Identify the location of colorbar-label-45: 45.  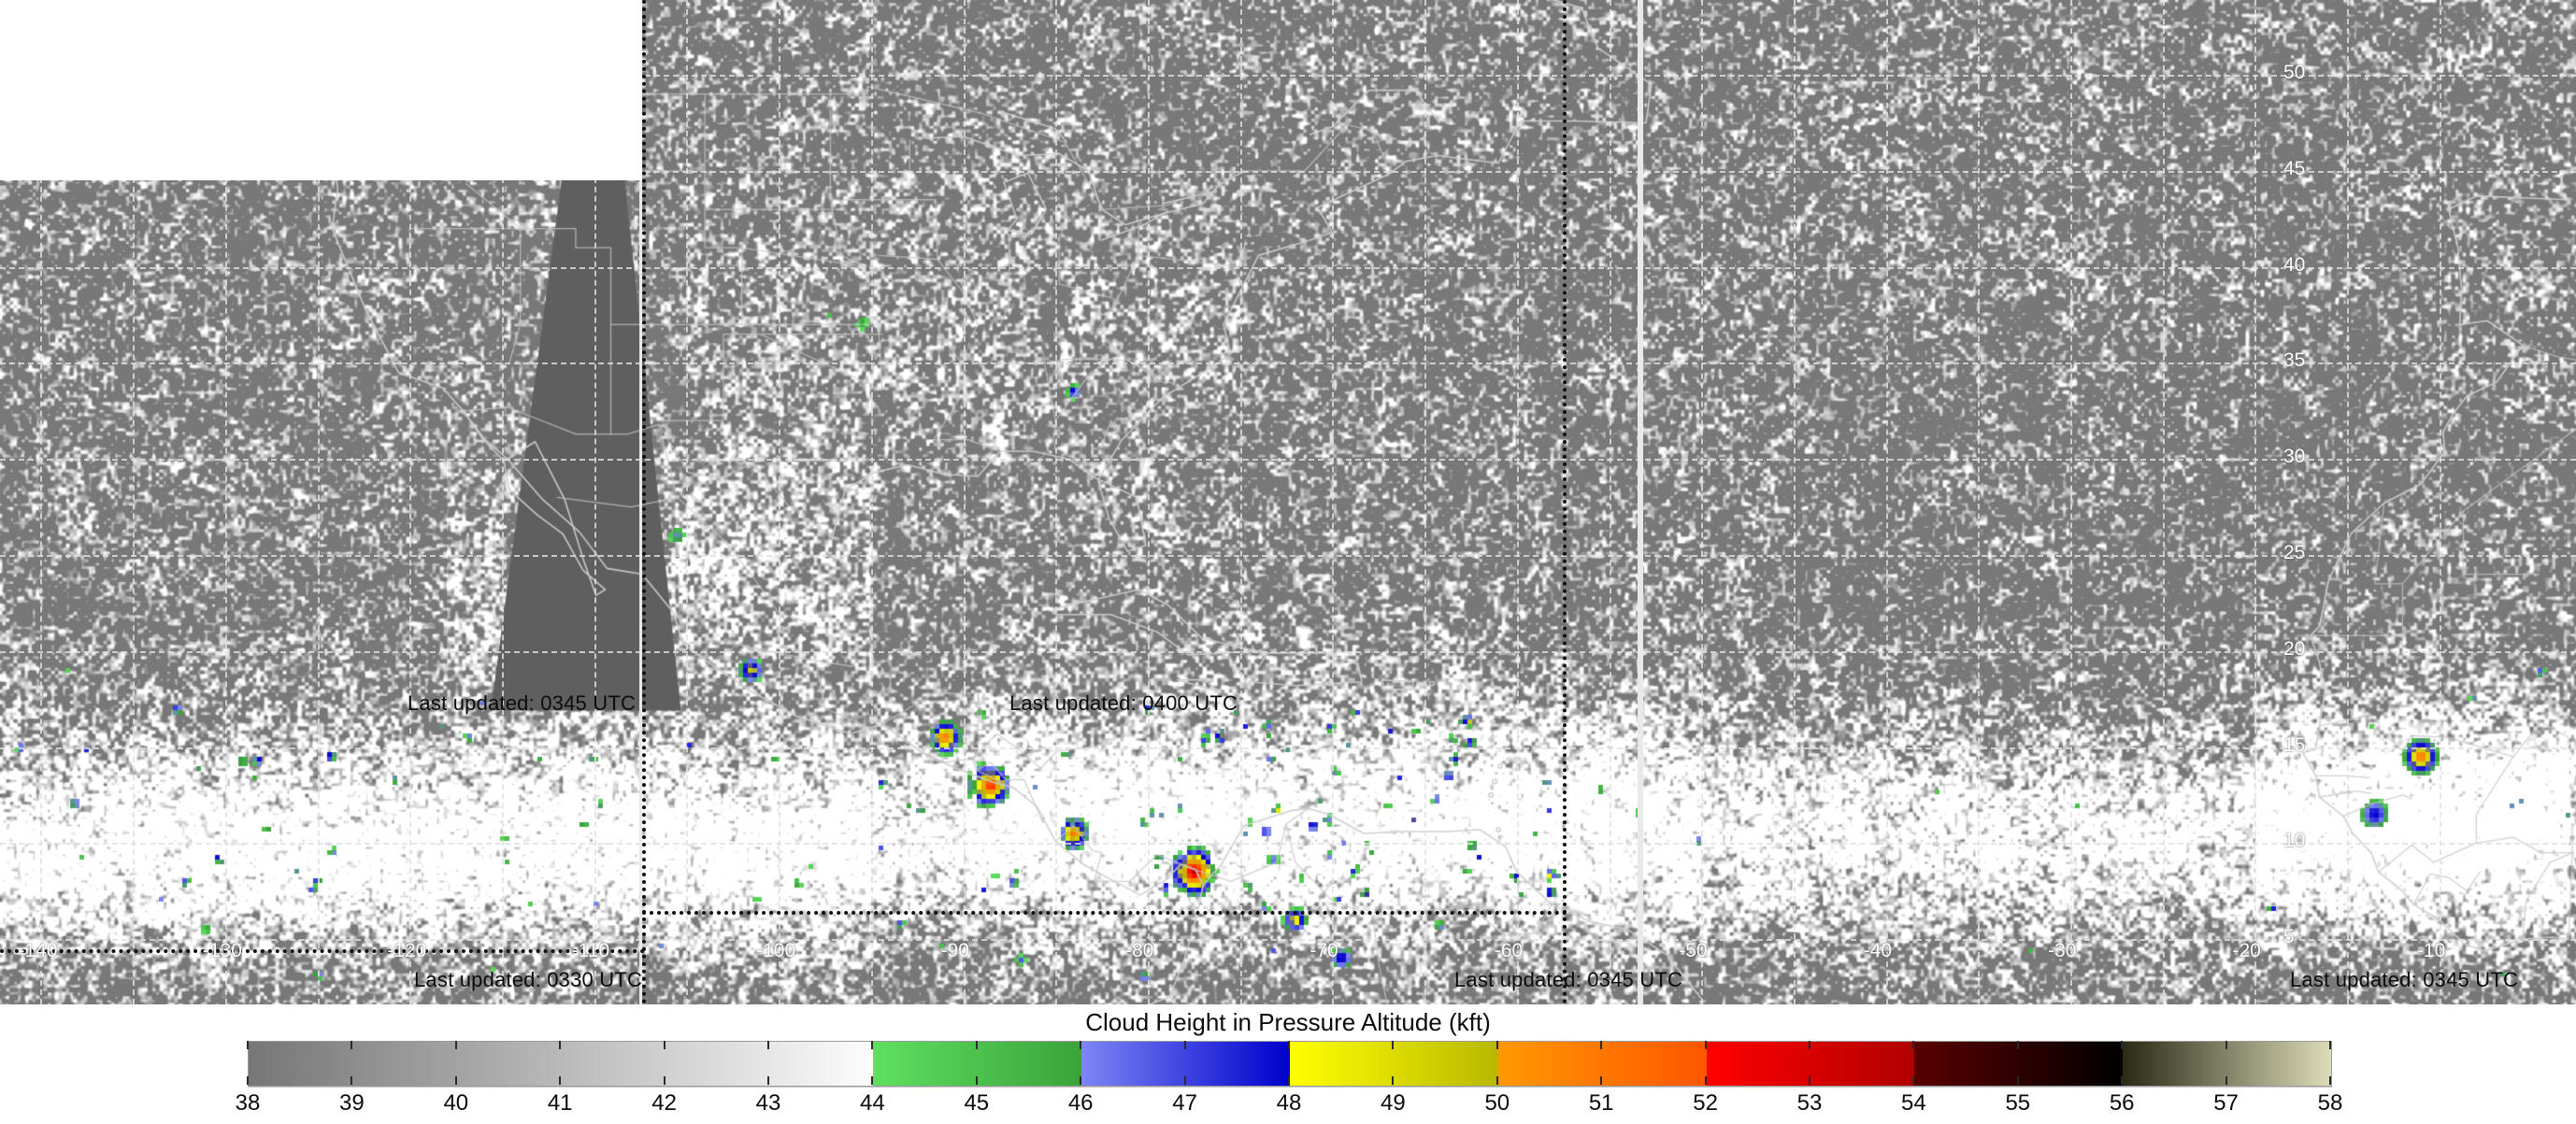
(977, 1103).